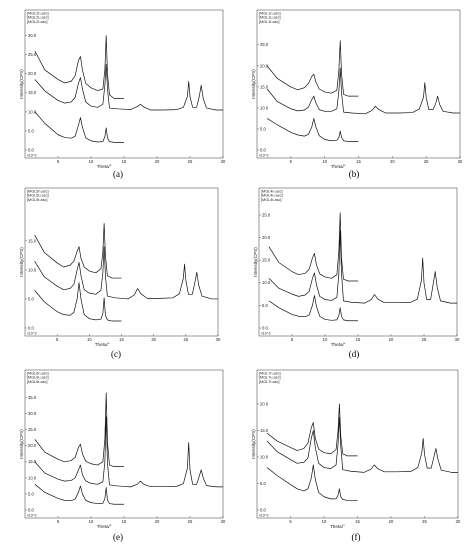 This screenshot has height=550, width=468. I want to click on legend-entry: [MGL4t.asc], so click(271, 200).